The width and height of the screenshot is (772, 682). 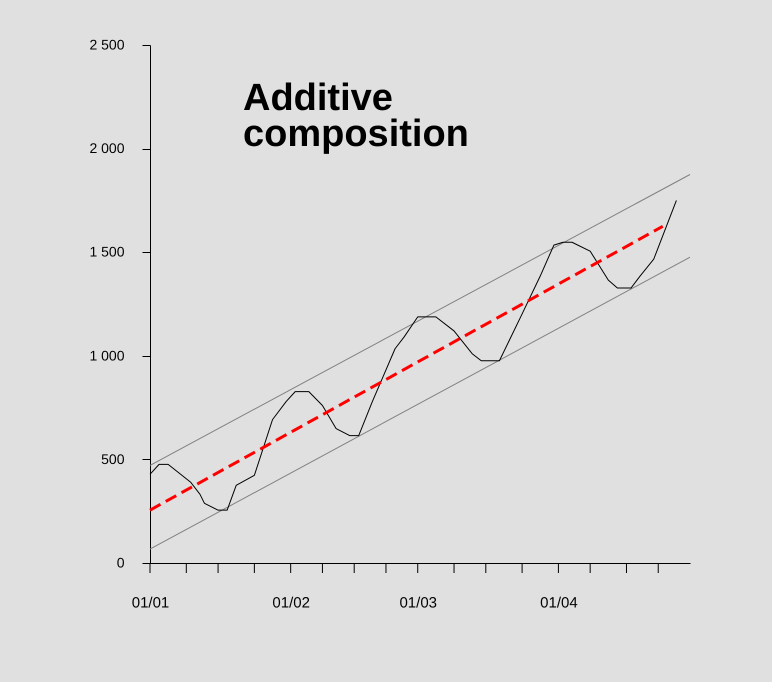 I want to click on text: Additive composition, so click(x=356, y=116).